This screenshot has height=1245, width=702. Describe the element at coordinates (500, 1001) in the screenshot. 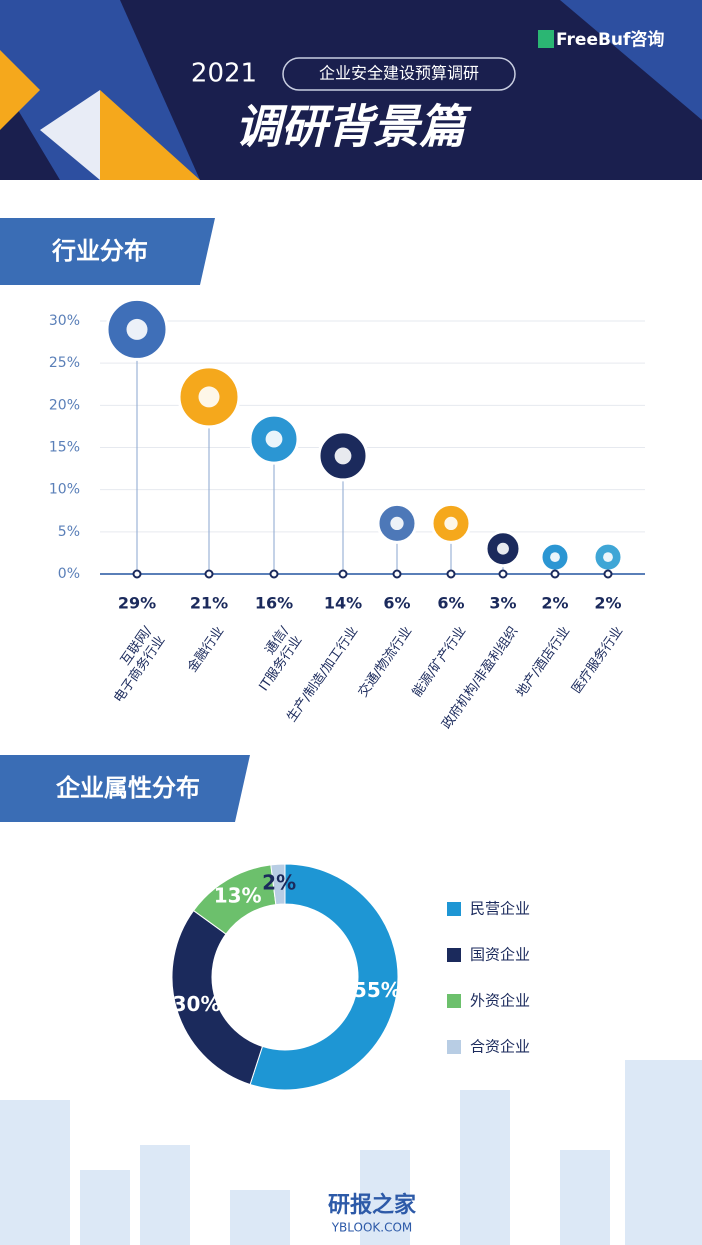

I see `legend-label: 外资企业` at that location.